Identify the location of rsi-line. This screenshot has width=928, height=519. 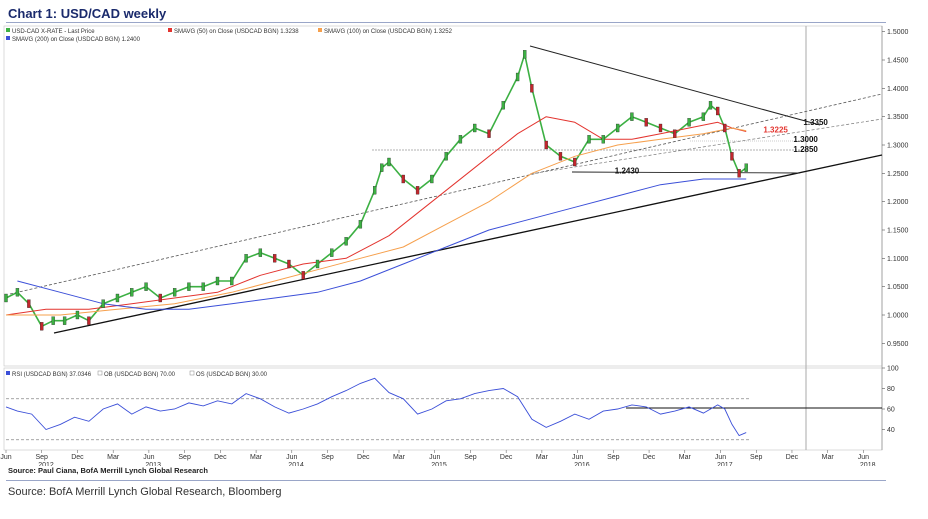
(376, 407).